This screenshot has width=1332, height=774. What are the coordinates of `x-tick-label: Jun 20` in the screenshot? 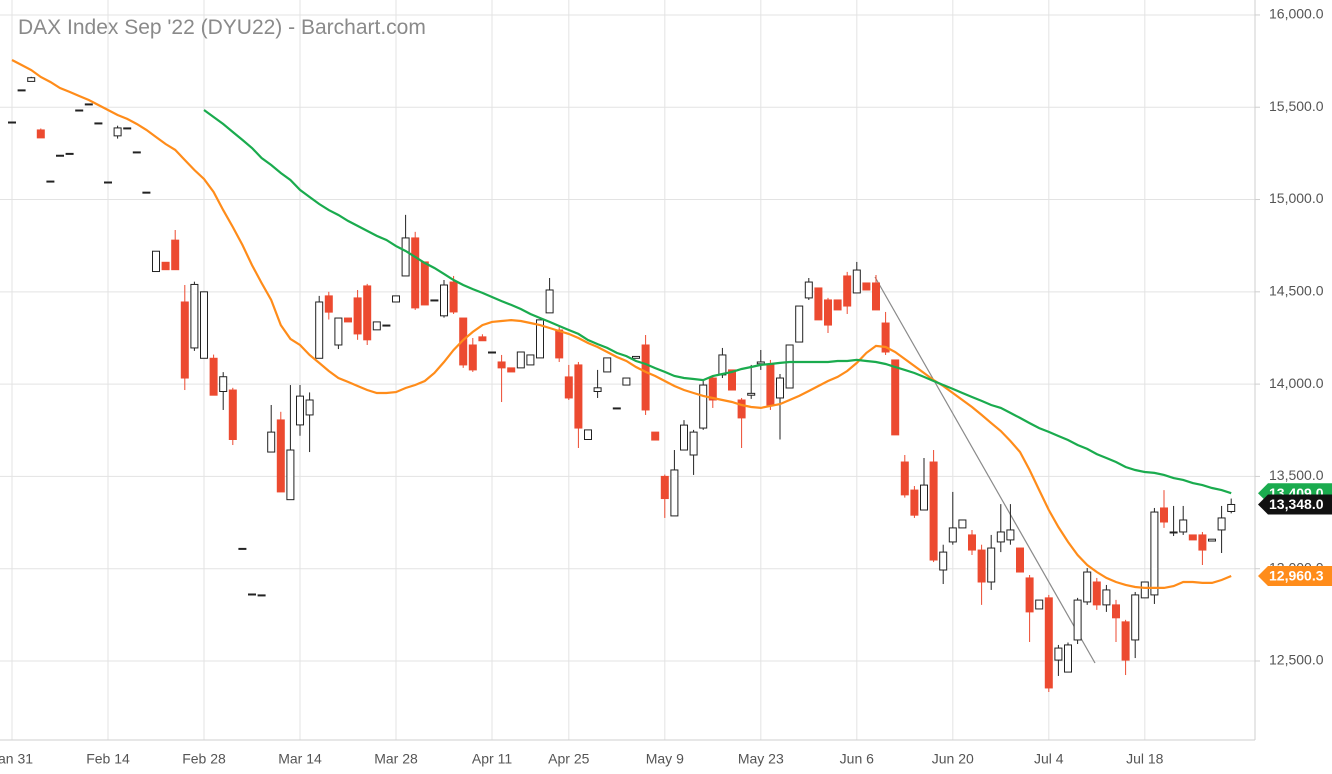 It's located at (953, 759).